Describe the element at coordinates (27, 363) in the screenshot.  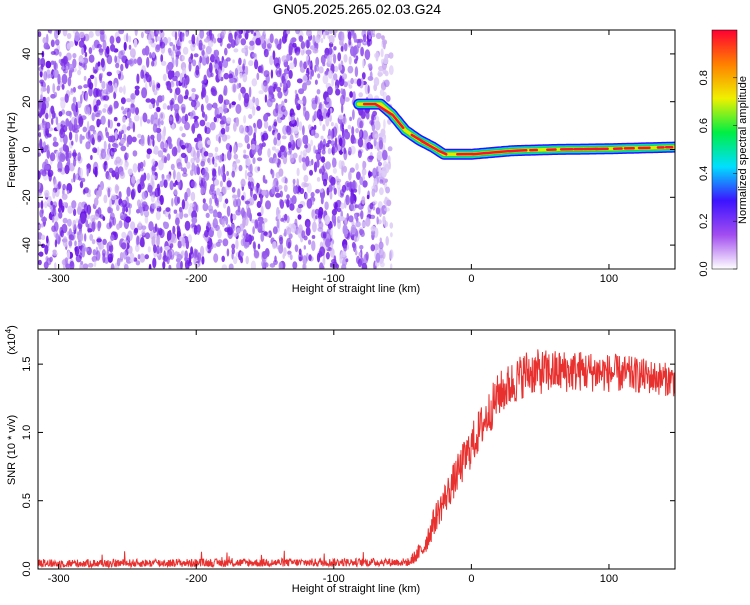
I see `y-tick-label: 1.5` at that location.